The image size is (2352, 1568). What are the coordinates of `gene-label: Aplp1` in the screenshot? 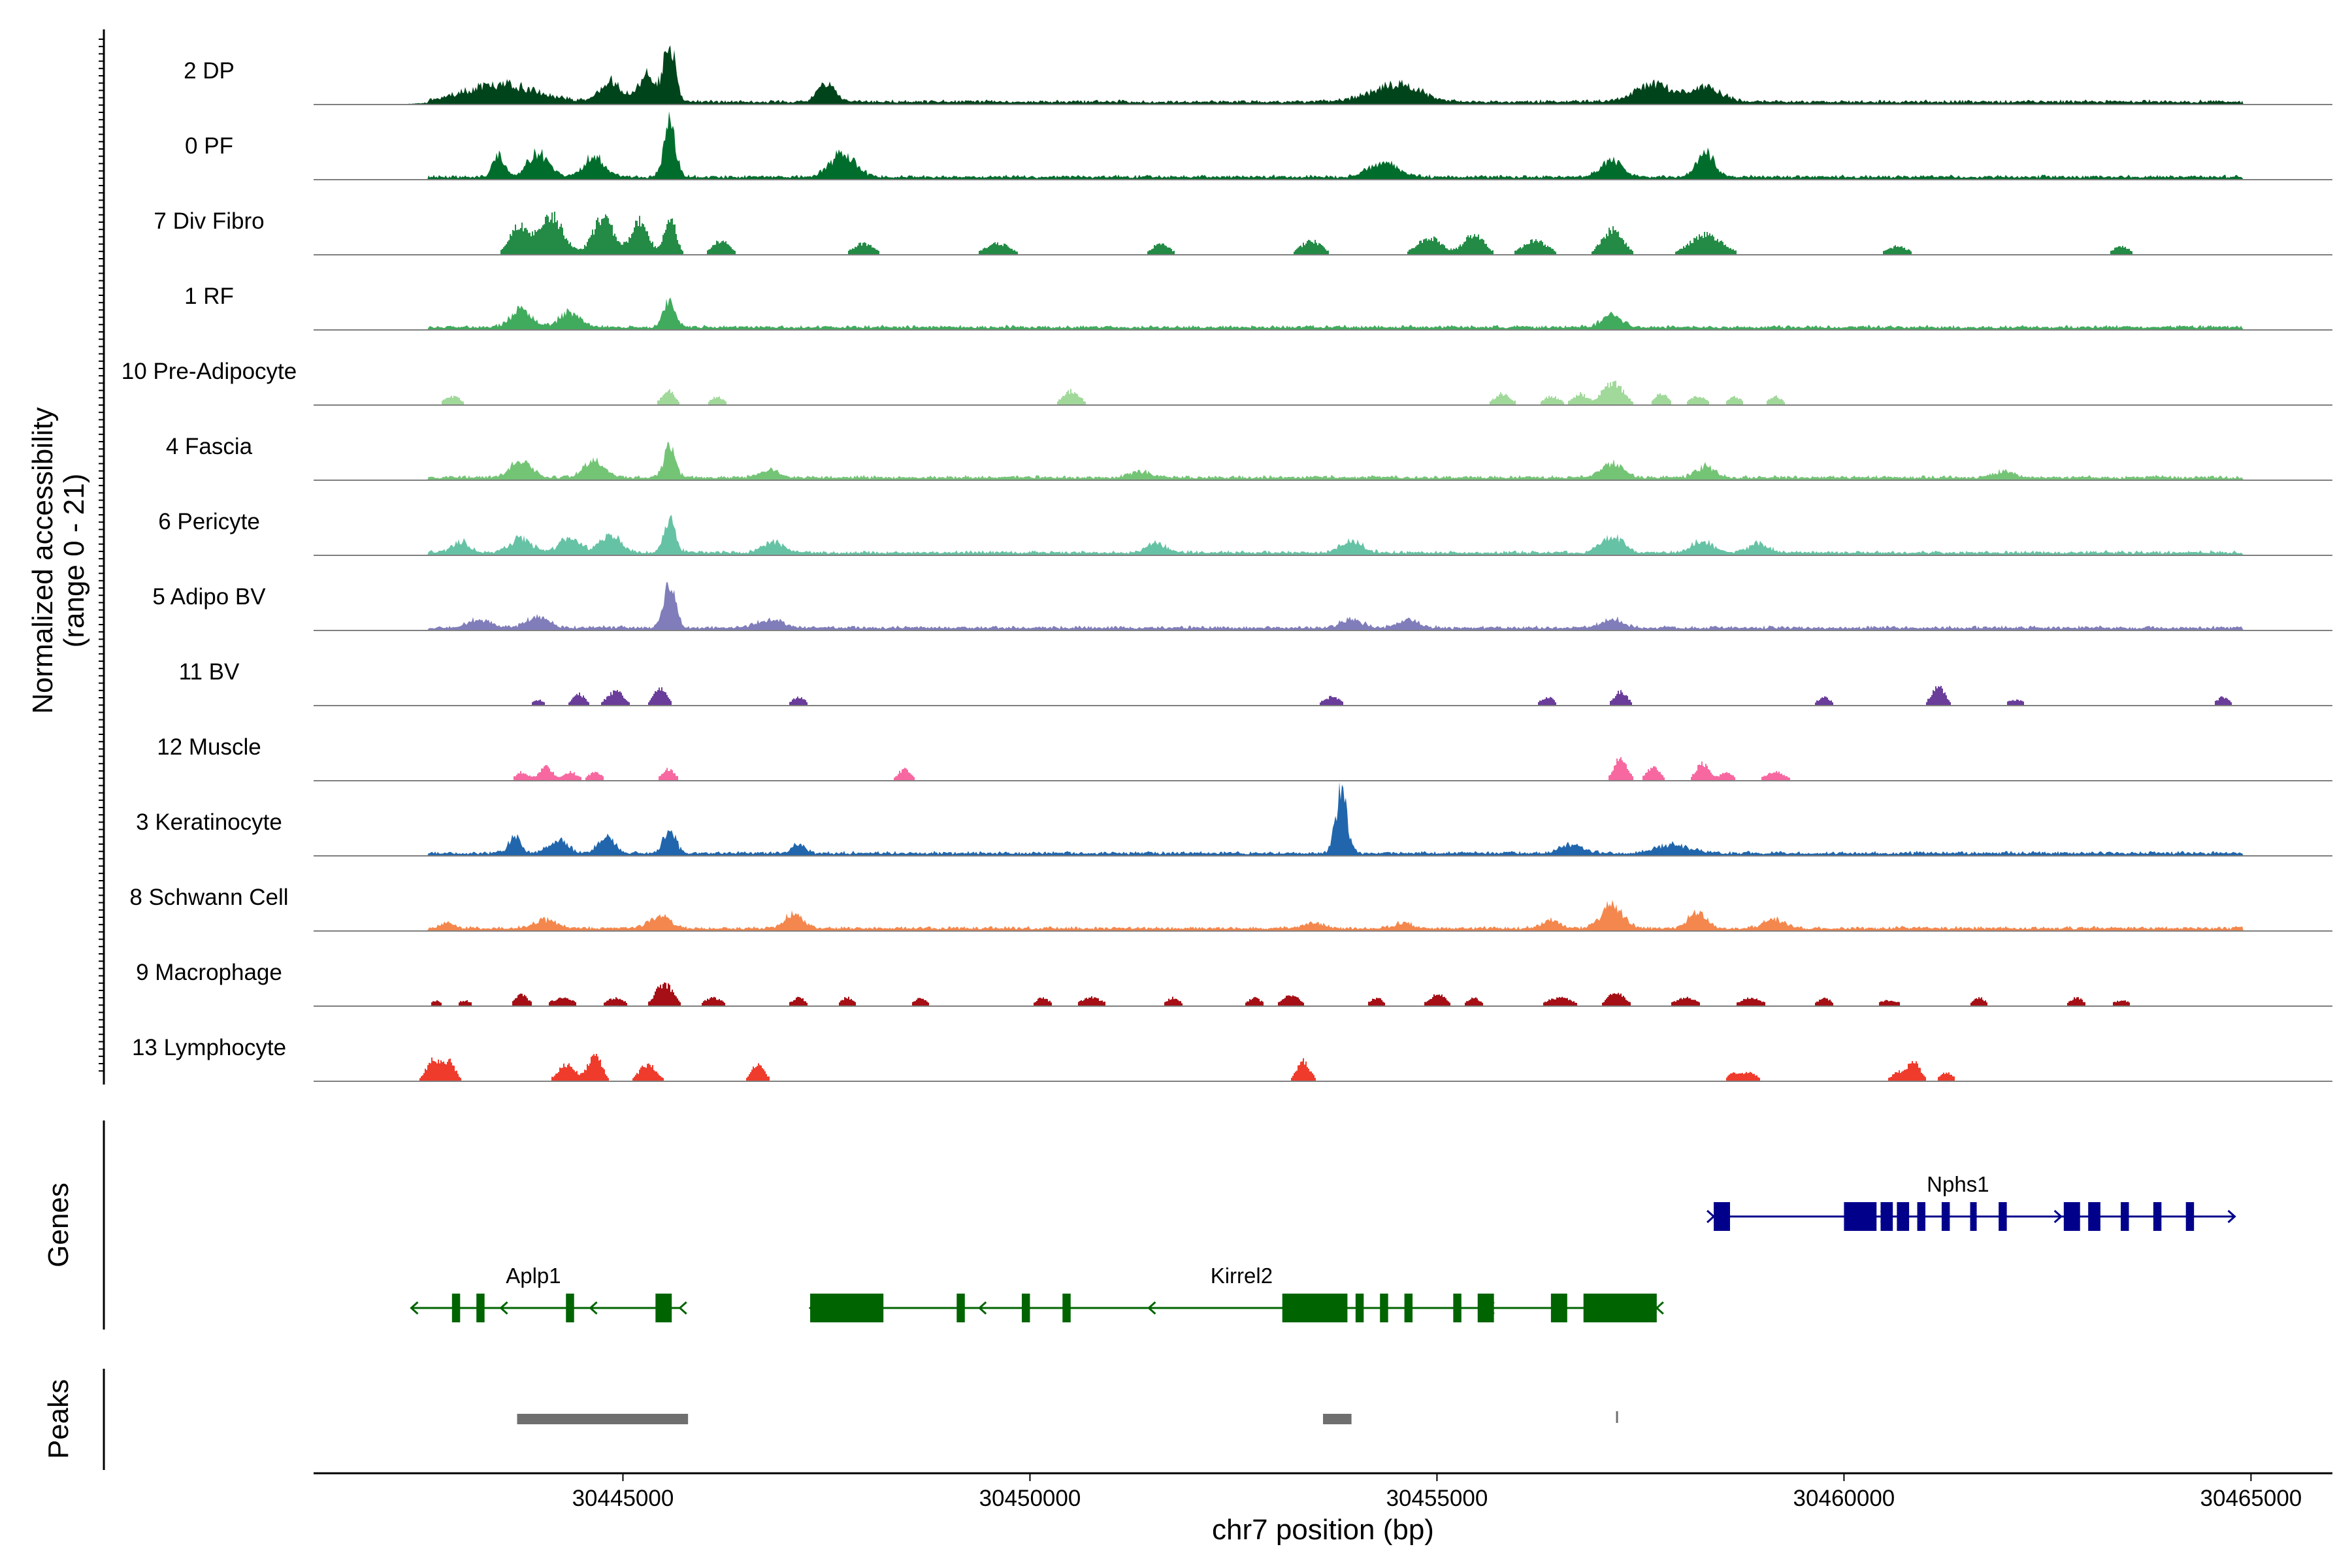 It's located at (533, 1276).